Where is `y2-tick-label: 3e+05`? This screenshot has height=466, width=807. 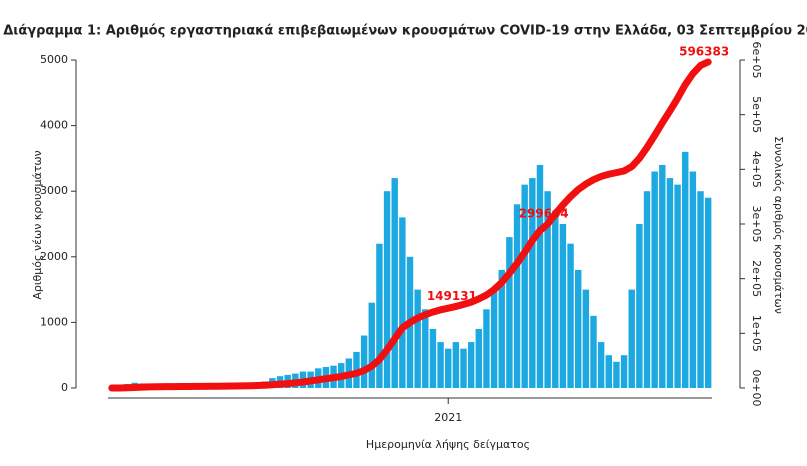
y2-tick-label: 3e+05 is located at coordinates (756, 224).